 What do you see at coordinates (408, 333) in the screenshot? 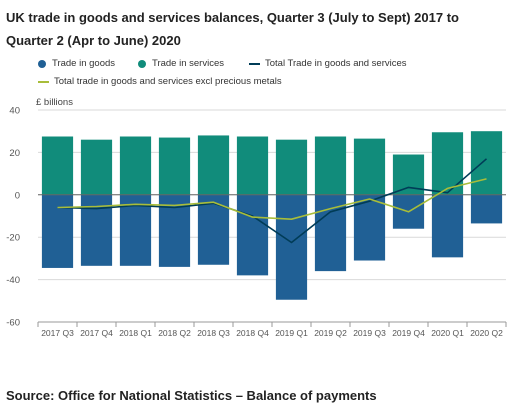
I see `x-tick-label: 2019 Q4` at bounding box center [408, 333].